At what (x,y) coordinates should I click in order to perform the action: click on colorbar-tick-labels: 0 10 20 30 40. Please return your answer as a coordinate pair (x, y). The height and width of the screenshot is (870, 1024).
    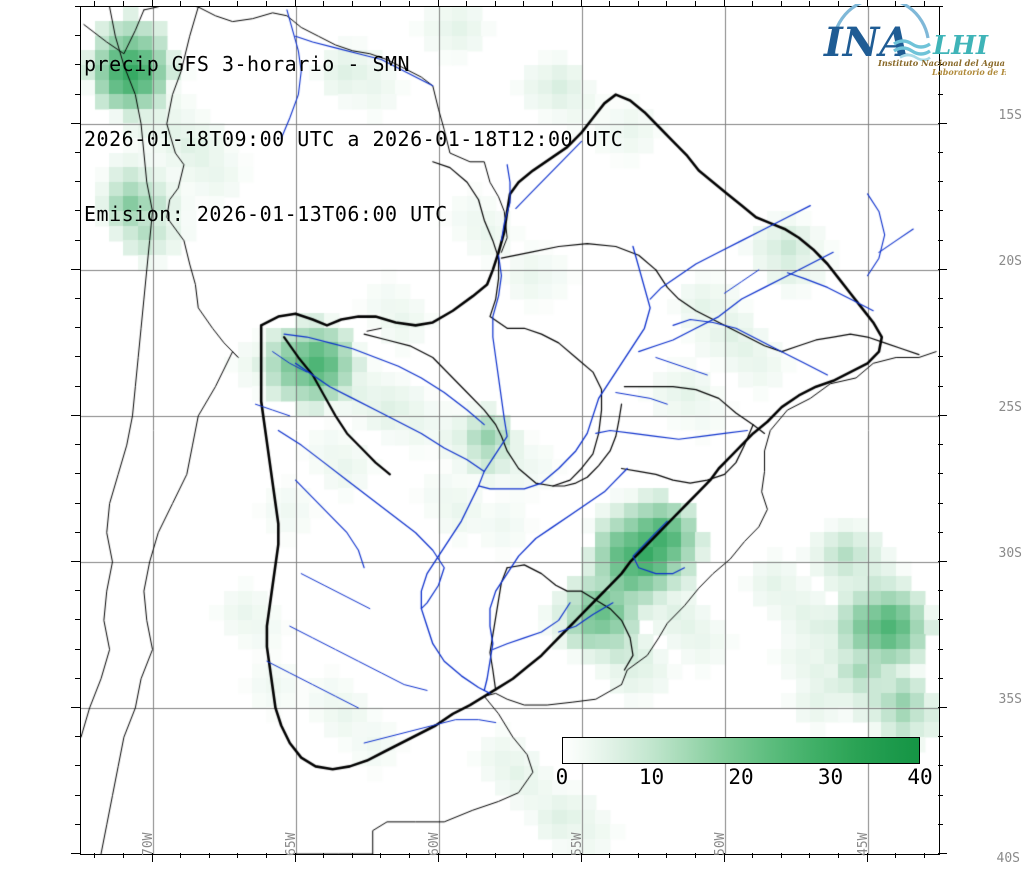
    Looking at the image, I should click on (744, 776).